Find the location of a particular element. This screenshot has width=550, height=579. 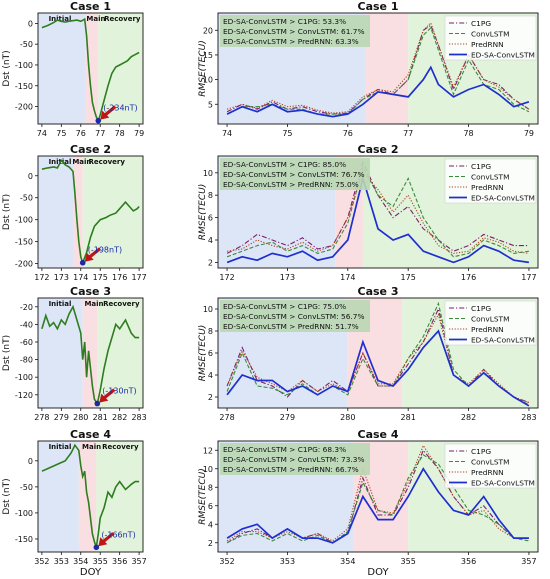

comparison-text: ED-SA-ConvLSTM > PredRNN: 75.0% is located at coordinates (291, 184).